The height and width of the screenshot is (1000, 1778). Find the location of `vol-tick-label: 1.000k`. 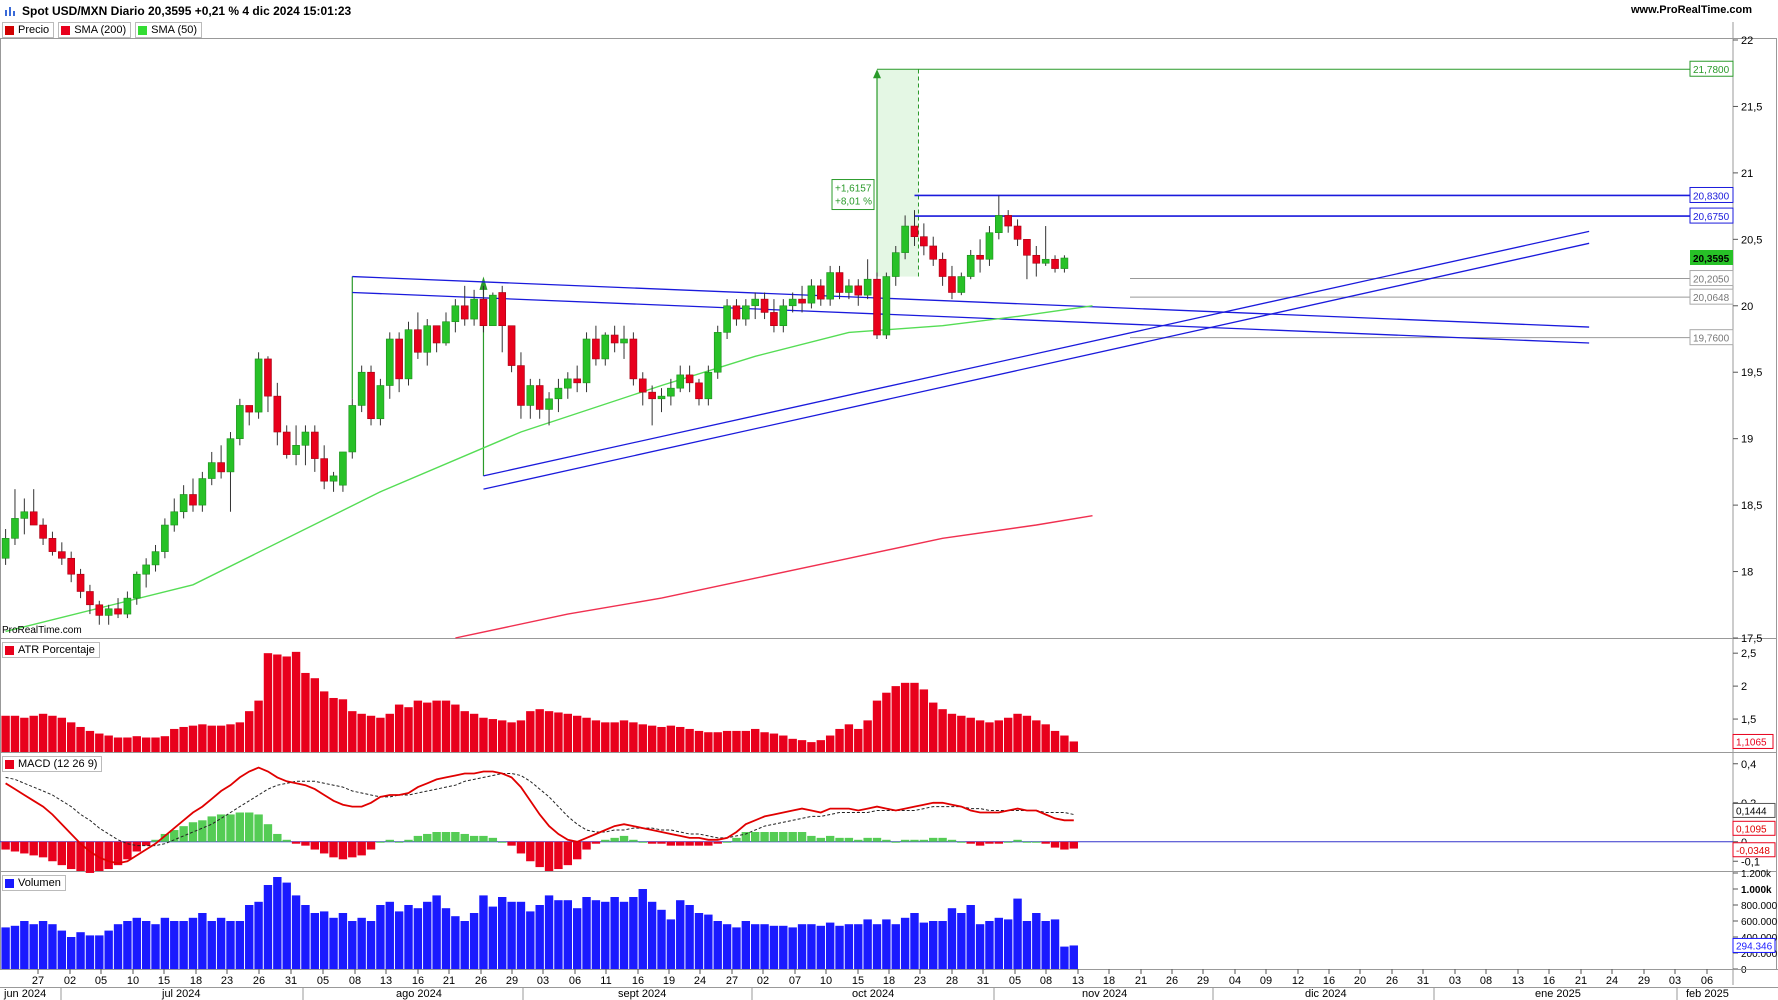

vol-tick-label: 1.000k is located at coordinates (1756, 890).